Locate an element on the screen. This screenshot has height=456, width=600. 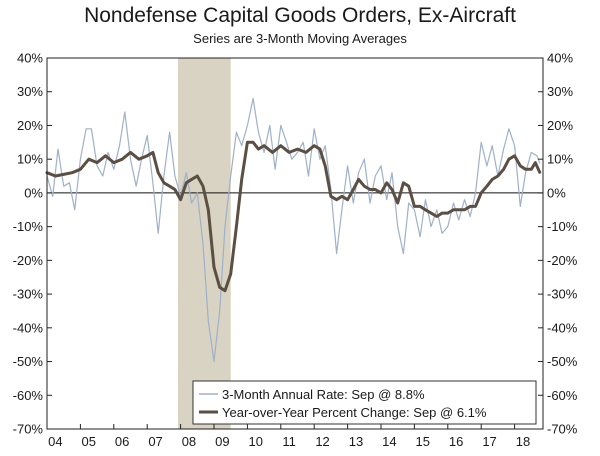
y-tick-label-right: -30% is located at coordinates (562, 294).